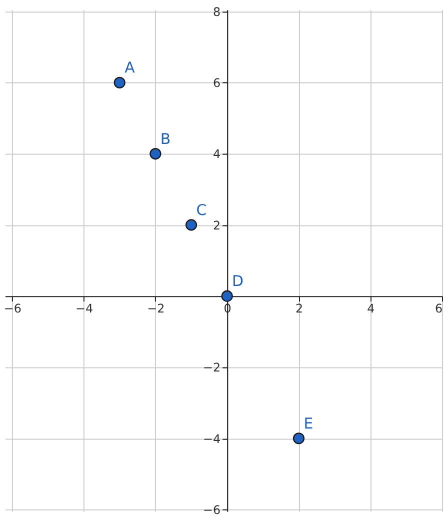  I want to click on x-tick-label: −4, so click(84, 308).